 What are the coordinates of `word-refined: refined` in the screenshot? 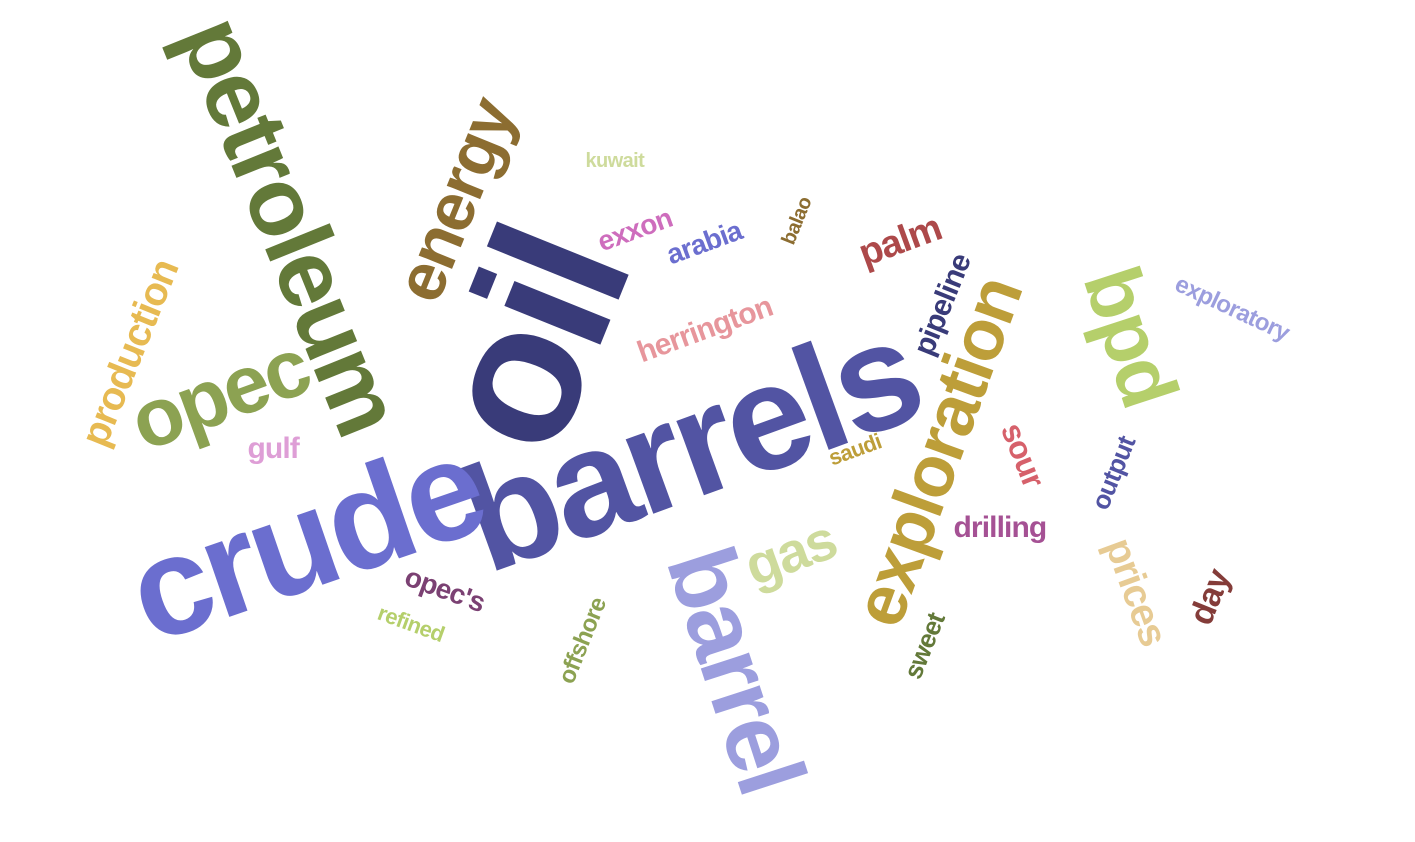 It's located at (411, 623).